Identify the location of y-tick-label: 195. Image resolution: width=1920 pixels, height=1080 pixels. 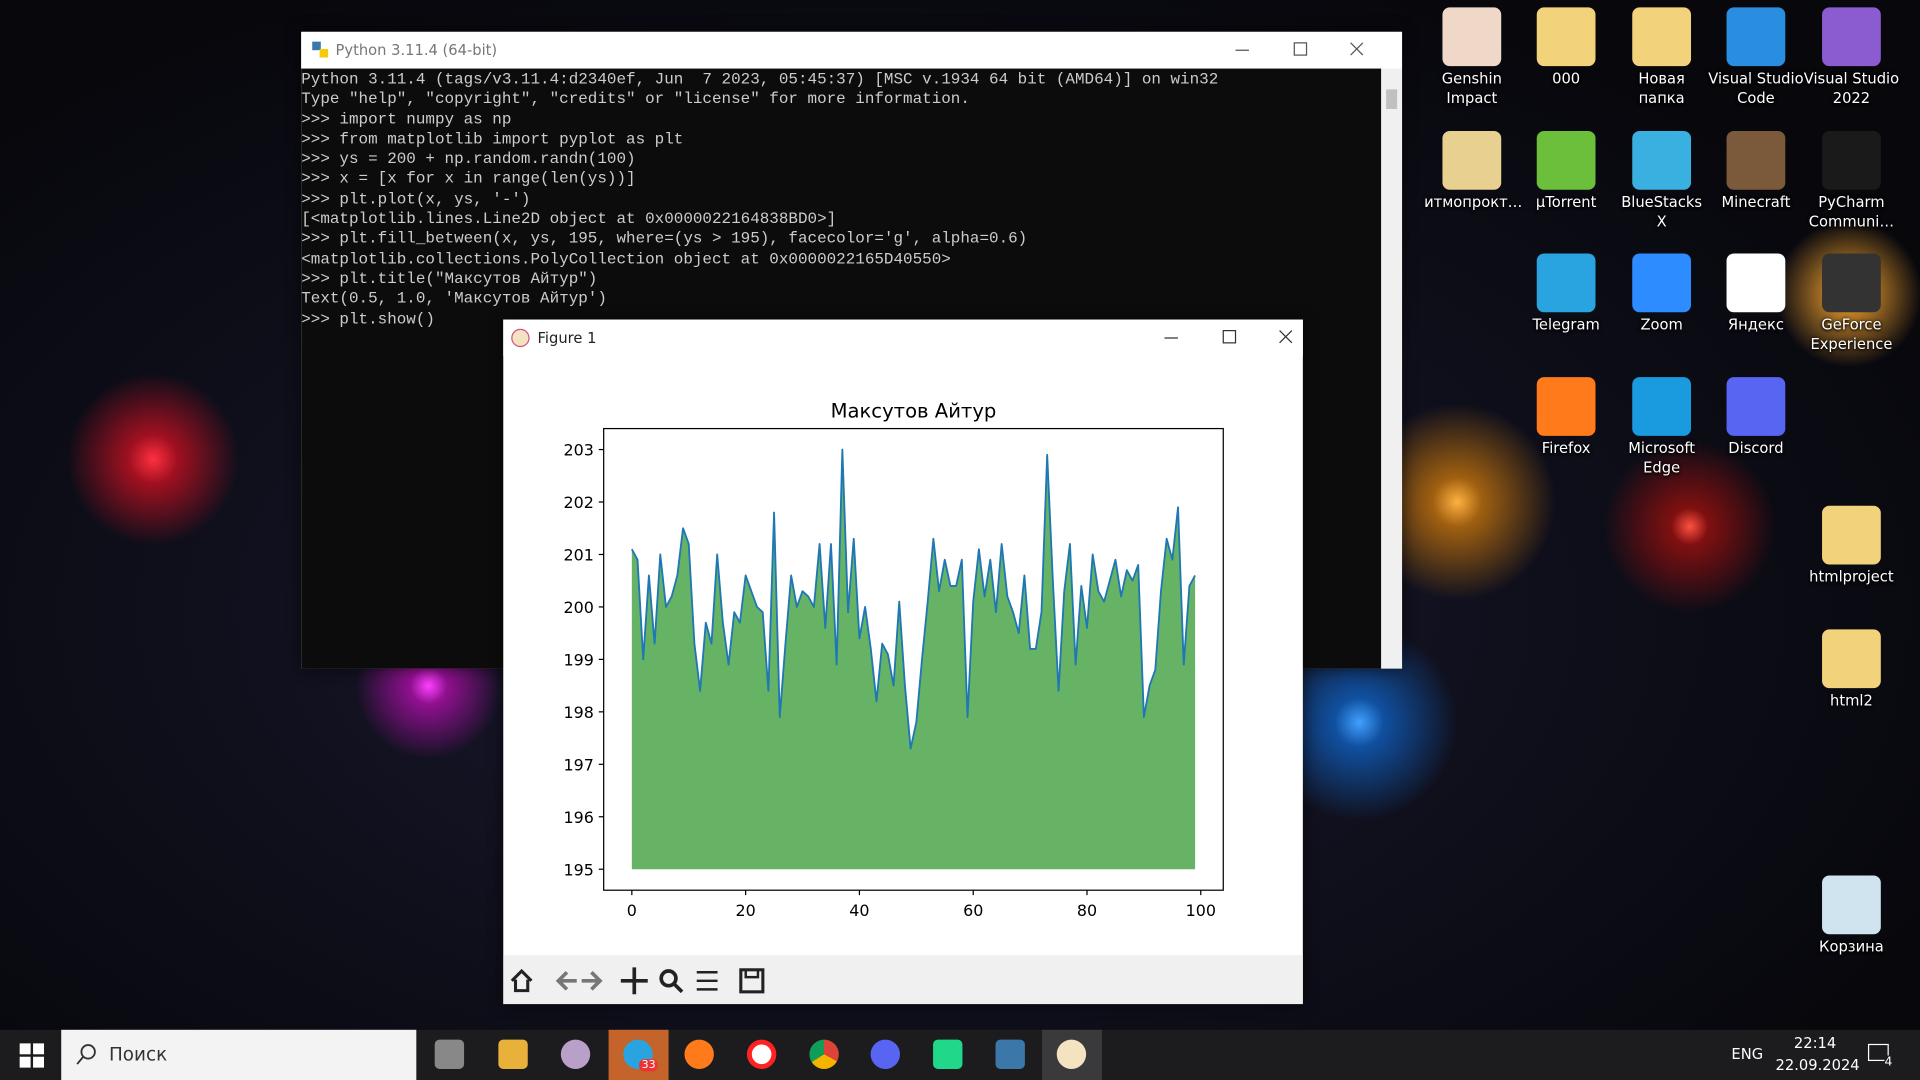
(579, 869).